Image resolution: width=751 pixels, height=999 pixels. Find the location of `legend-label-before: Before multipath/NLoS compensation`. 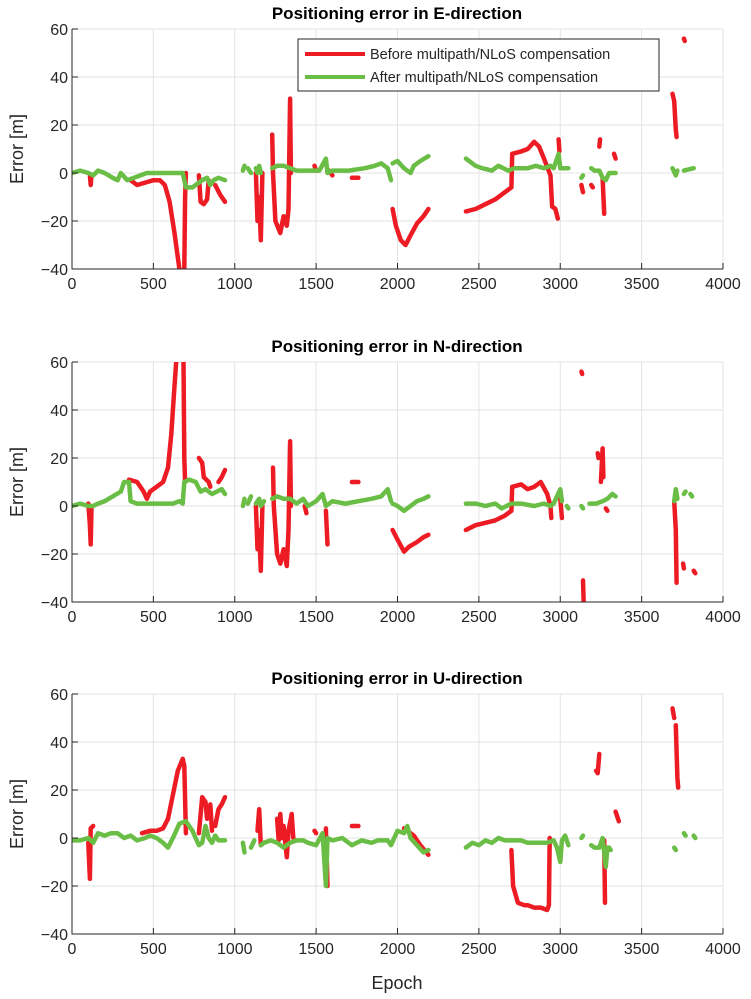

legend-label-before: Before multipath/NLoS compensation is located at coordinates (490, 55).